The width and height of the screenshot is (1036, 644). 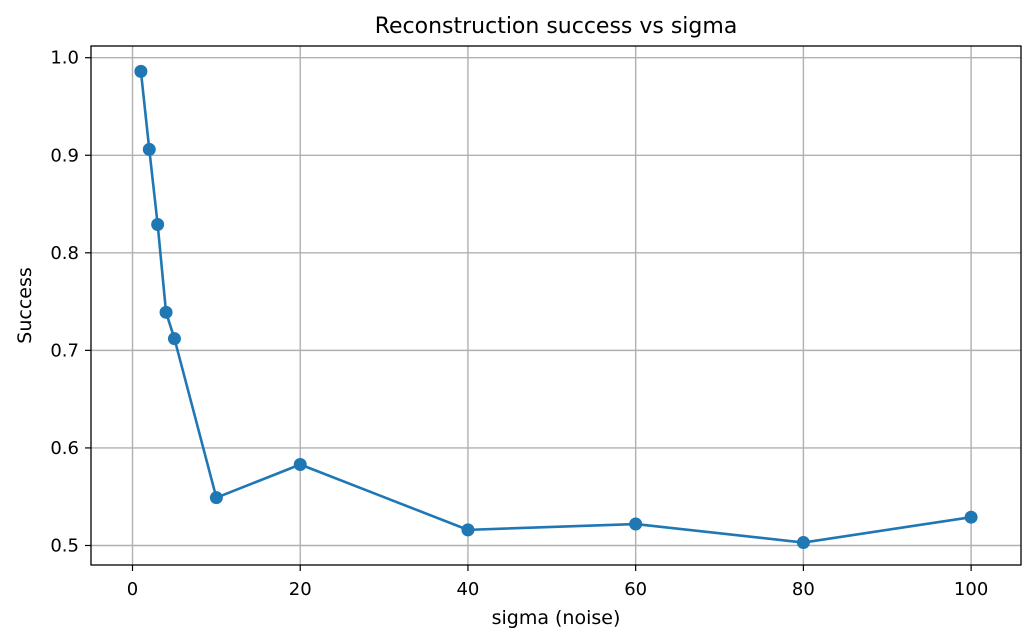 I want to click on y-tick-label: 1.0, so click(x=64, y=58).